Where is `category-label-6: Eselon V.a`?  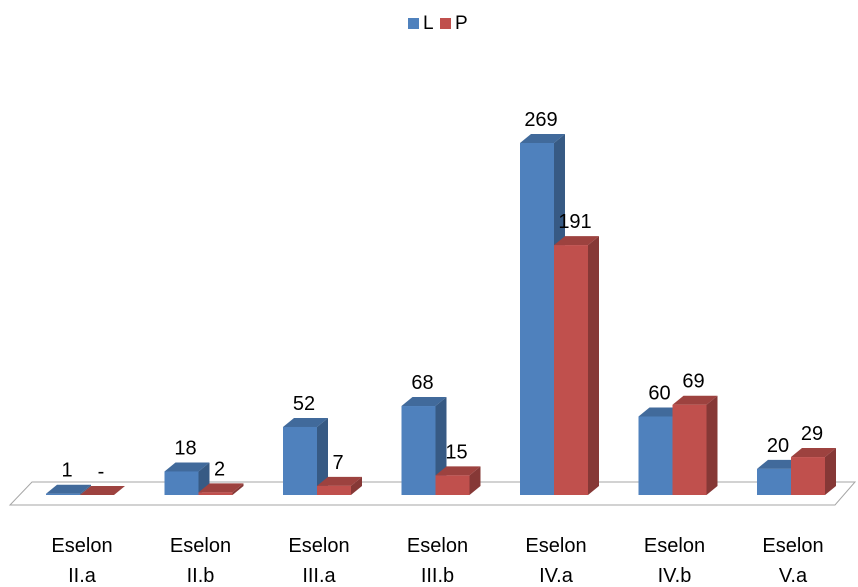 category-label-6: Eselon V.a is located at coordinates (792, 561).